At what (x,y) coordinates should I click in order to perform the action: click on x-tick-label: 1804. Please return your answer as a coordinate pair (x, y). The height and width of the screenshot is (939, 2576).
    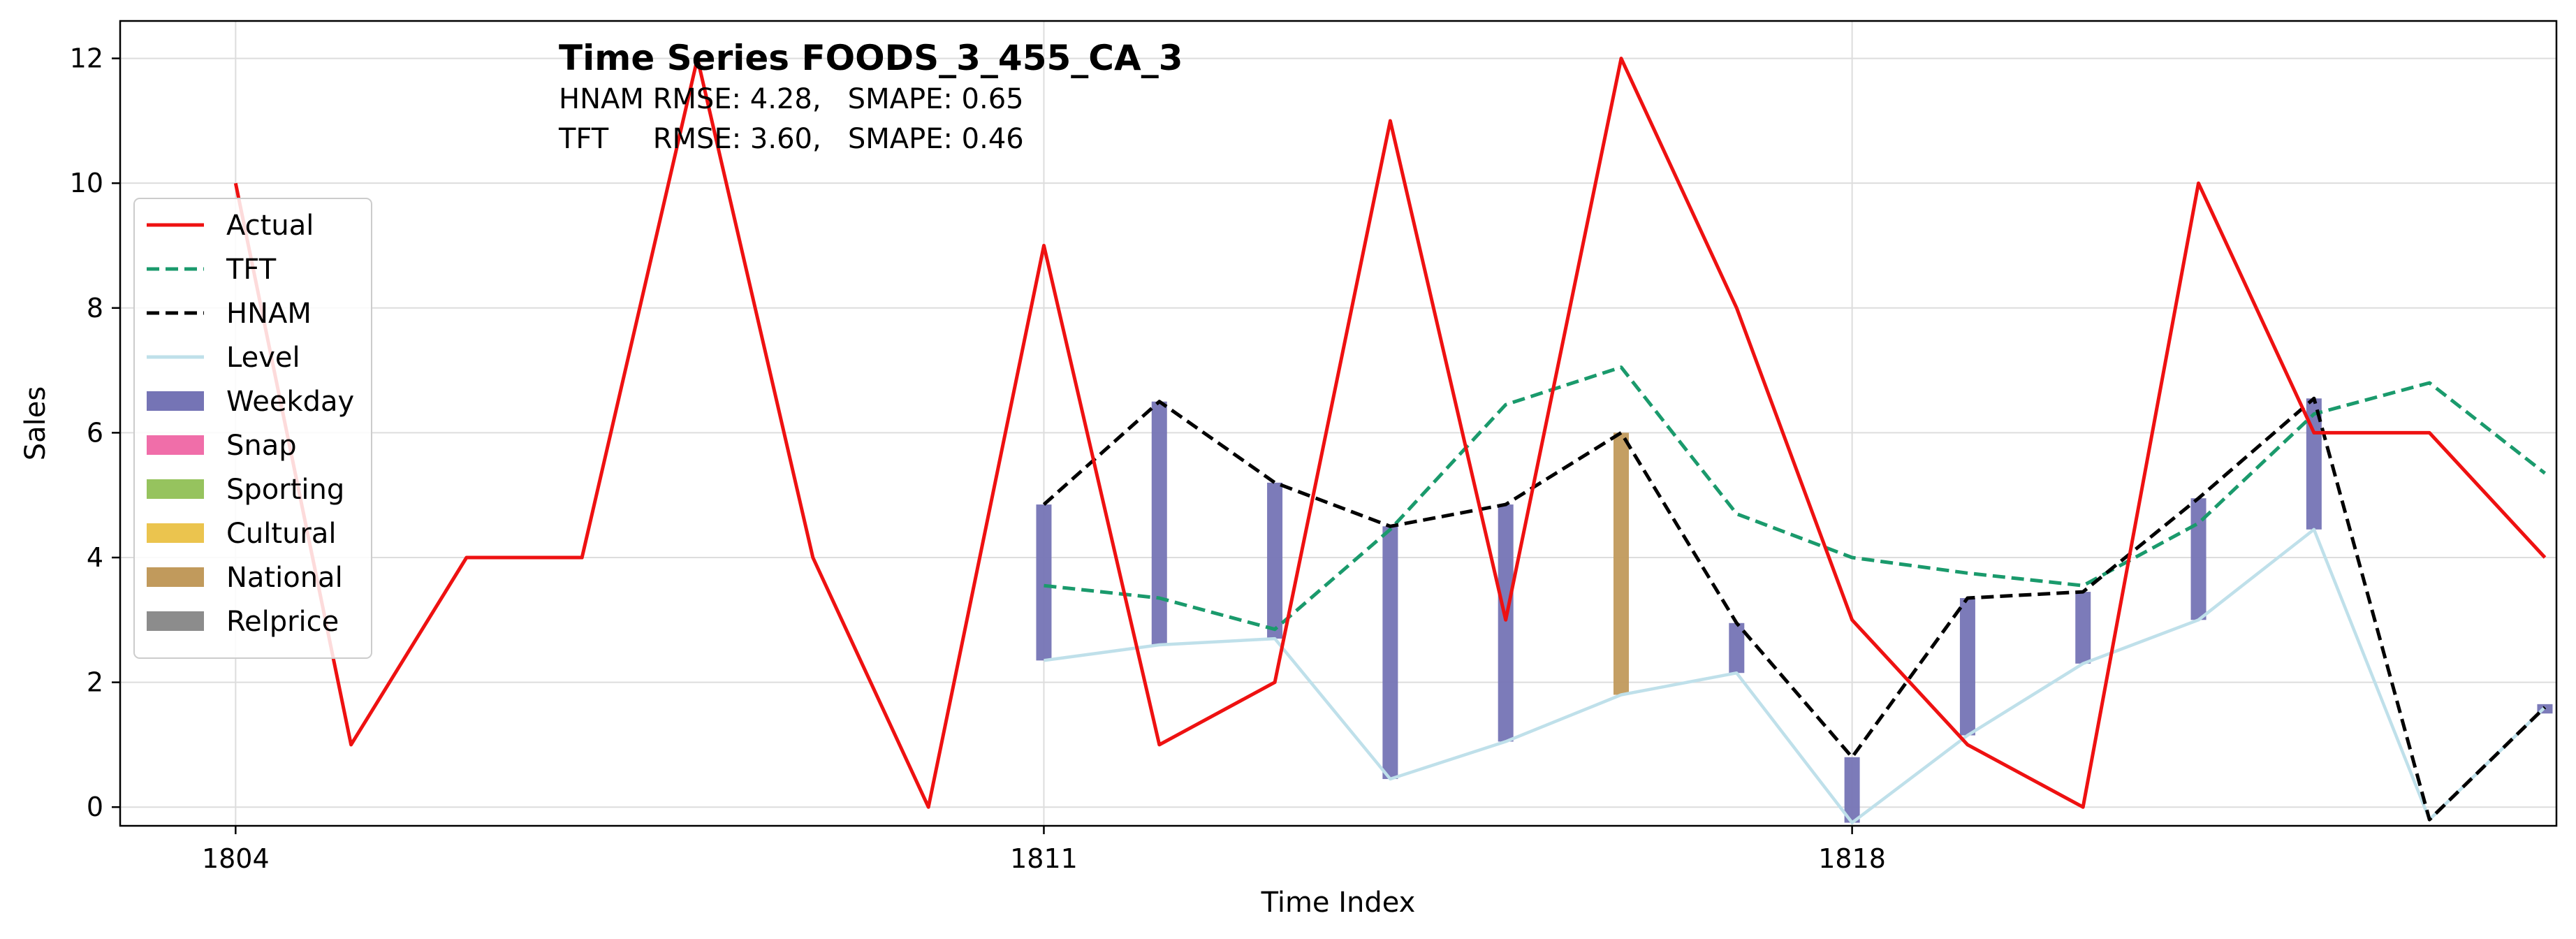
    Looking at the image, I should click on (236, 858).